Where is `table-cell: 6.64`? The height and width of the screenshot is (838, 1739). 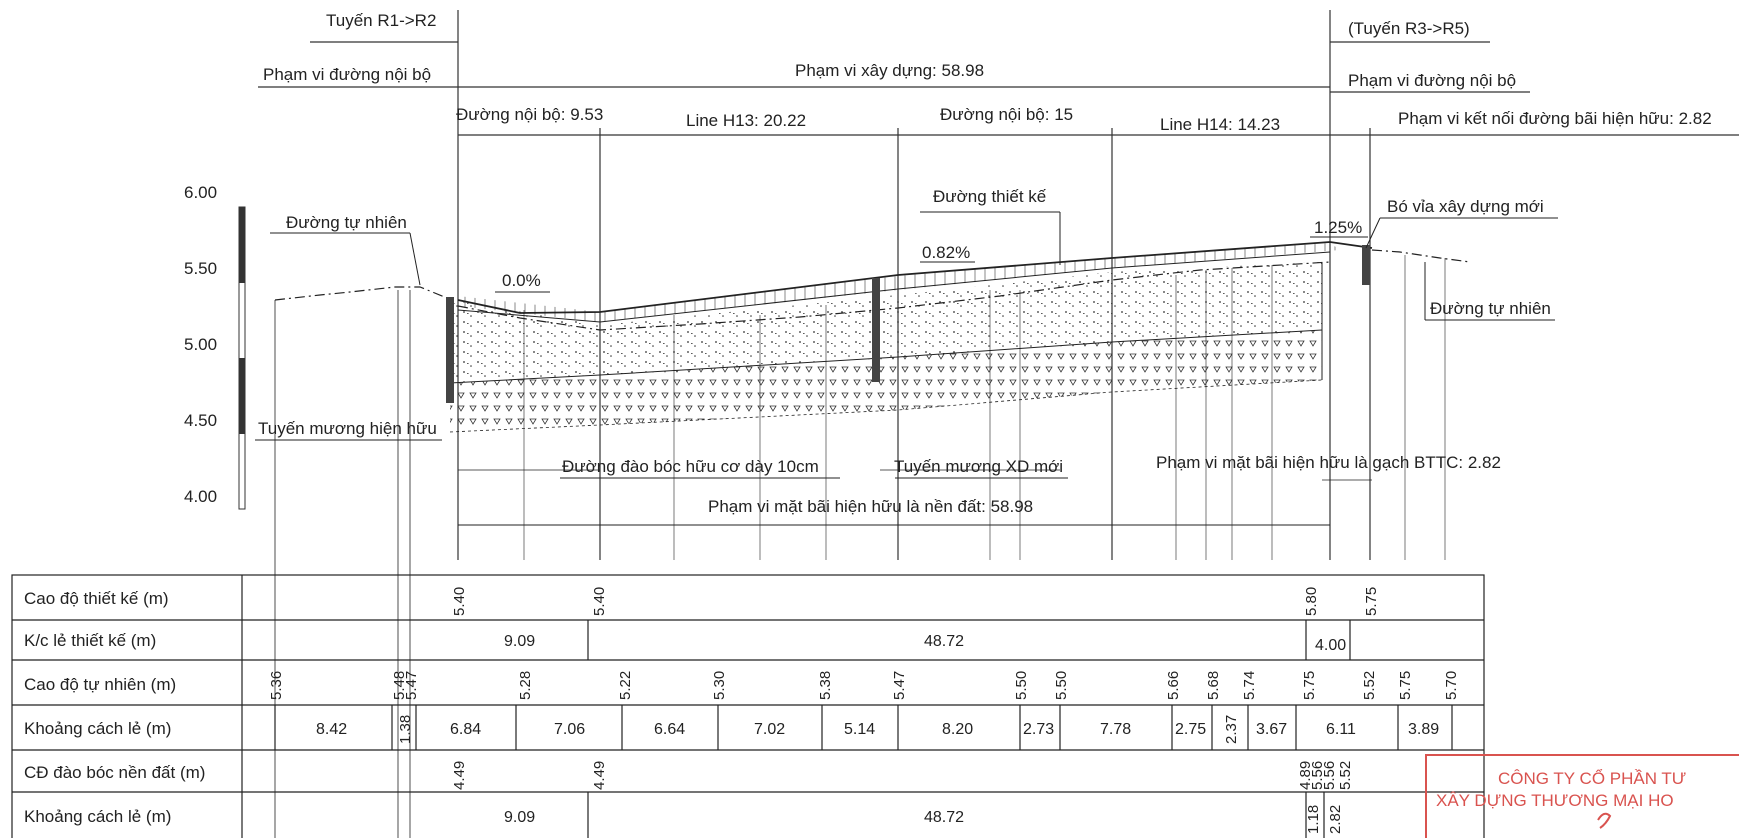
table-cell: 6.64 is located at coordinates (669, 729).